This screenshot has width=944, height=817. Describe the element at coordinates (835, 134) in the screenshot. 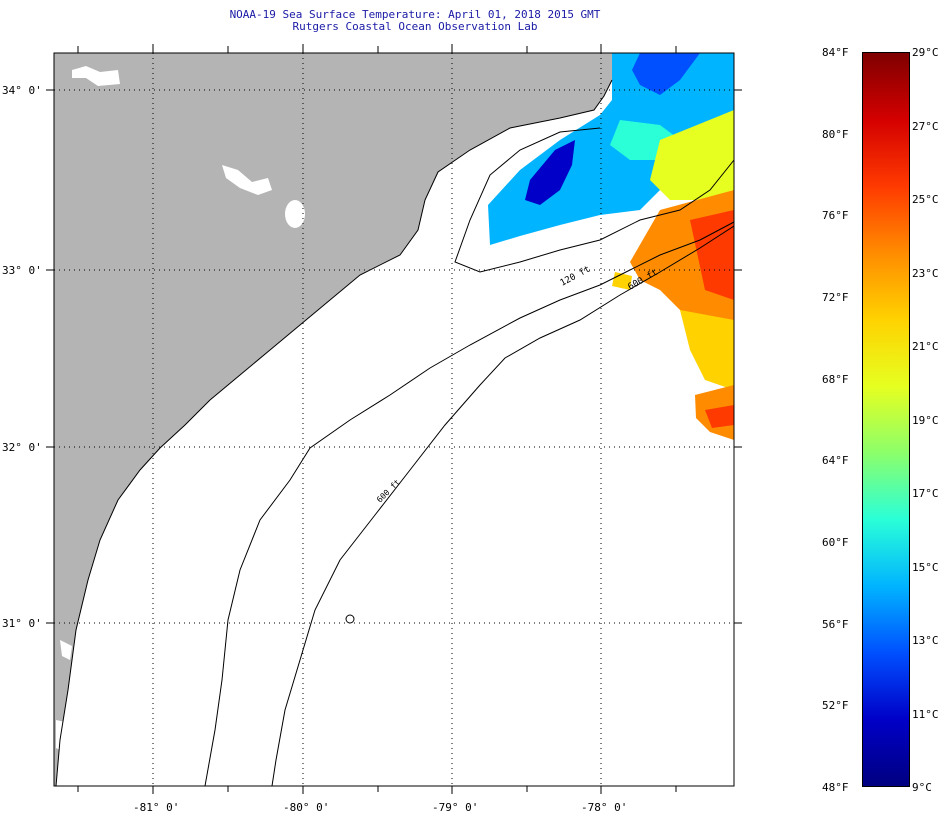

I see `colorbar-f-label: 80°F` at that location.